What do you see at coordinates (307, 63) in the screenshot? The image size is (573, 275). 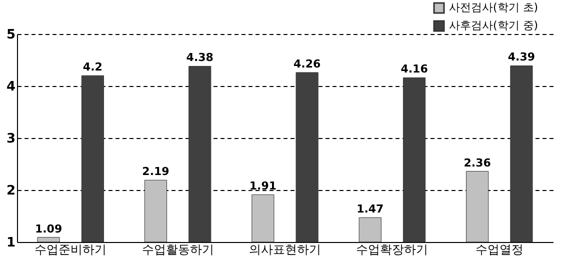 I see `data-label: 4.26` at bounding box center [307, 63].